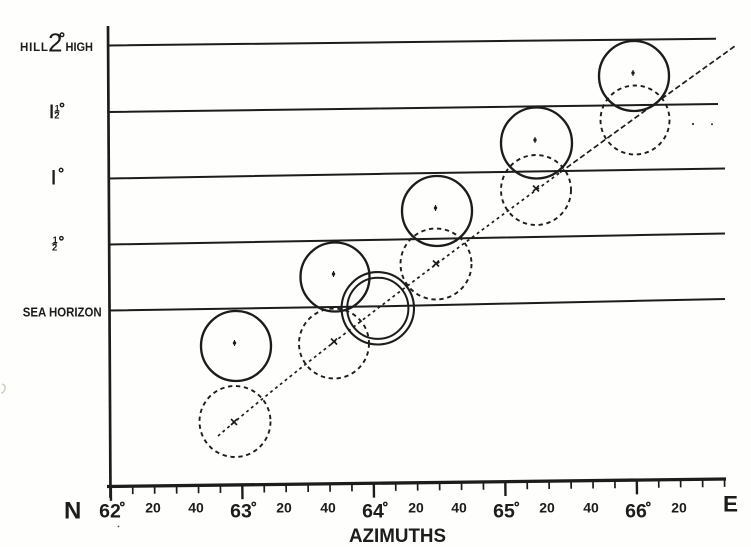 The width and height of the screenshot is (751, 547). I want to click on svg-text: SEA HORIZON, so click(62, 312).